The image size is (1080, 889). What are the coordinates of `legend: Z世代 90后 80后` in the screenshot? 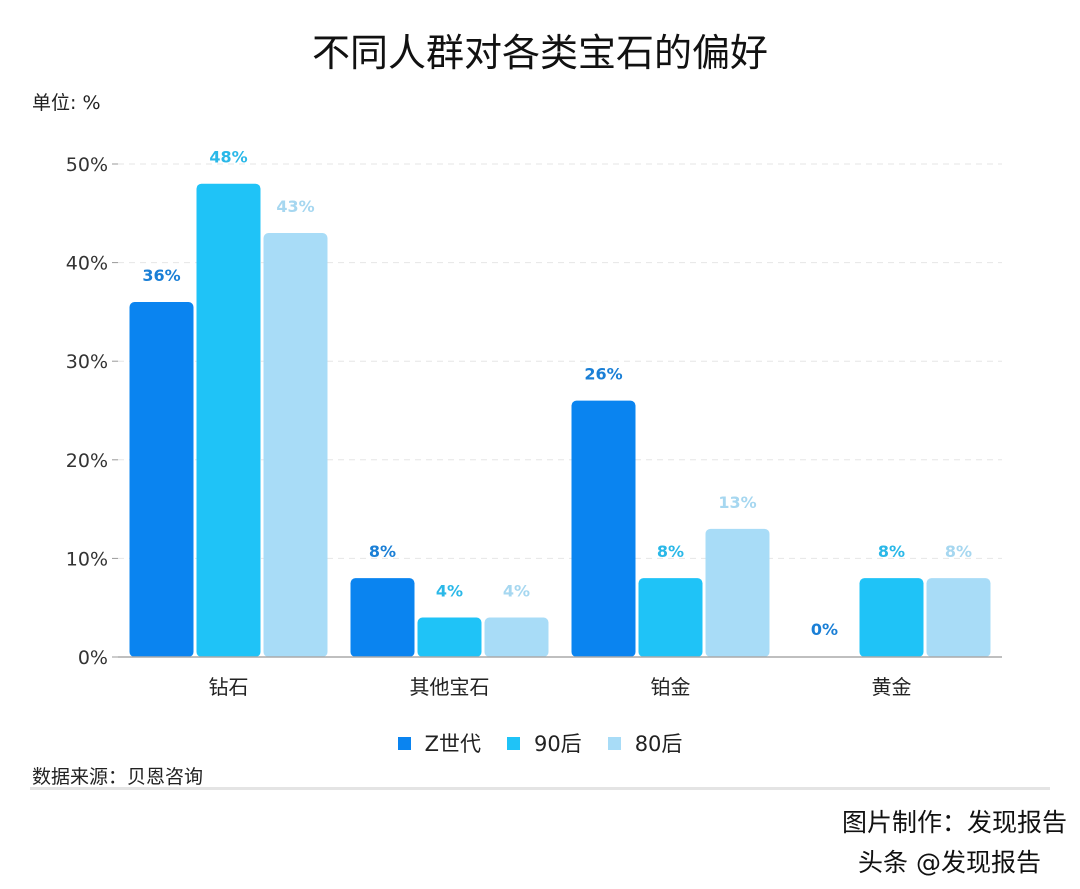 It's located at (540, 743).